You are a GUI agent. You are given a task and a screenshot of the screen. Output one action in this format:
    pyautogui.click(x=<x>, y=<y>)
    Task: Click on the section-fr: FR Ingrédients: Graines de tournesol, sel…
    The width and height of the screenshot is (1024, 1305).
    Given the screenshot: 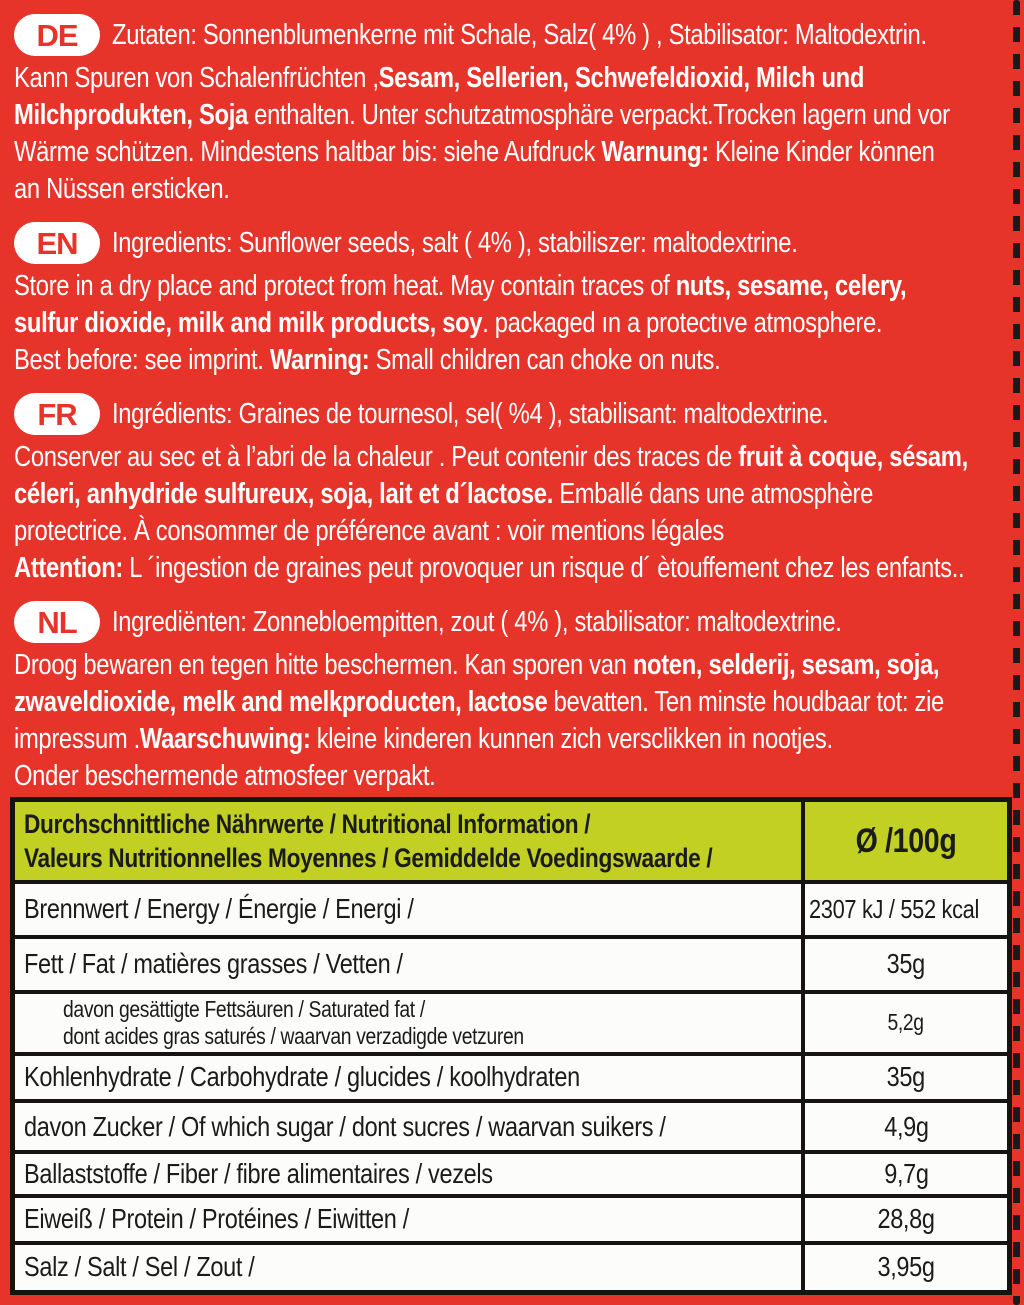 What is the action you would take?
    pyautogui.click(x=519, y=489)
    